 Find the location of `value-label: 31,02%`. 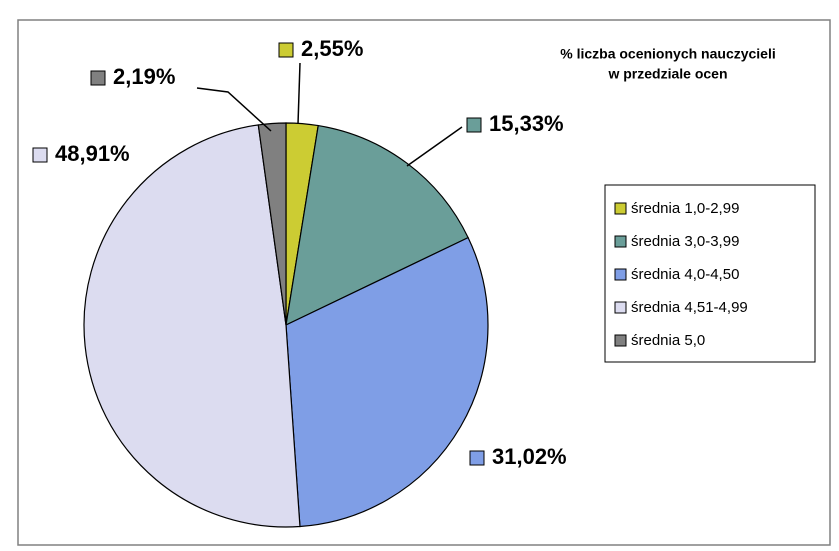

value-label: 31,02% is located at coordinates (529, 456).